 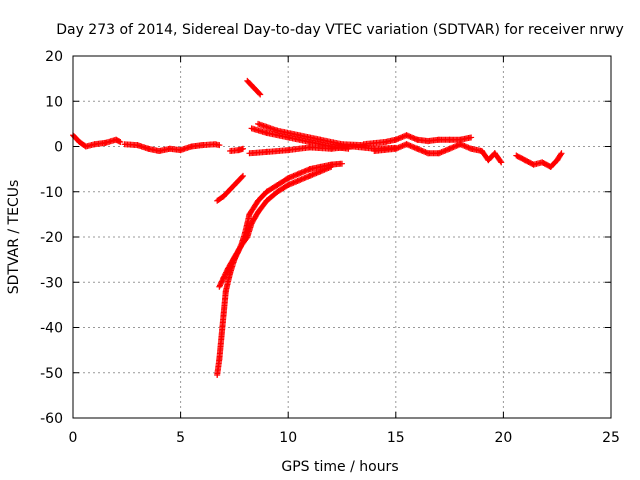 What do you see at coordinates (230, 188) in the screenshot?
I see `series-arc-steep-neg` at bounding box center [230, 188].